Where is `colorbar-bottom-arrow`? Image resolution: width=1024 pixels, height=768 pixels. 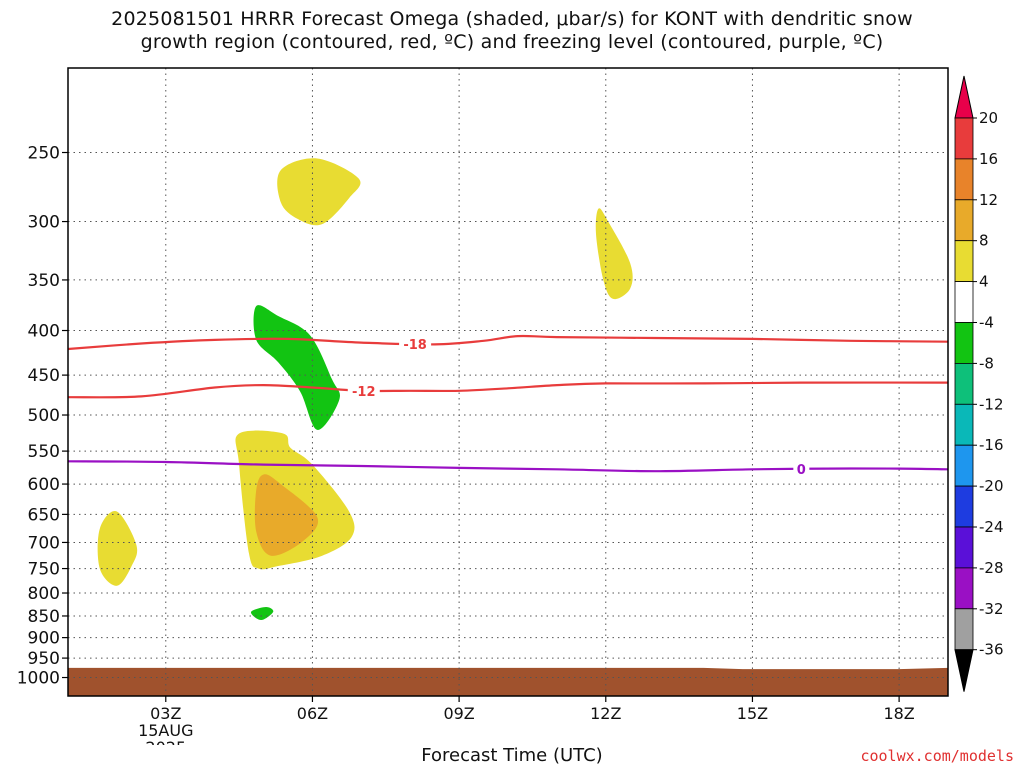 colorbar-bottom-arrow is located at coordinates (964, 670).